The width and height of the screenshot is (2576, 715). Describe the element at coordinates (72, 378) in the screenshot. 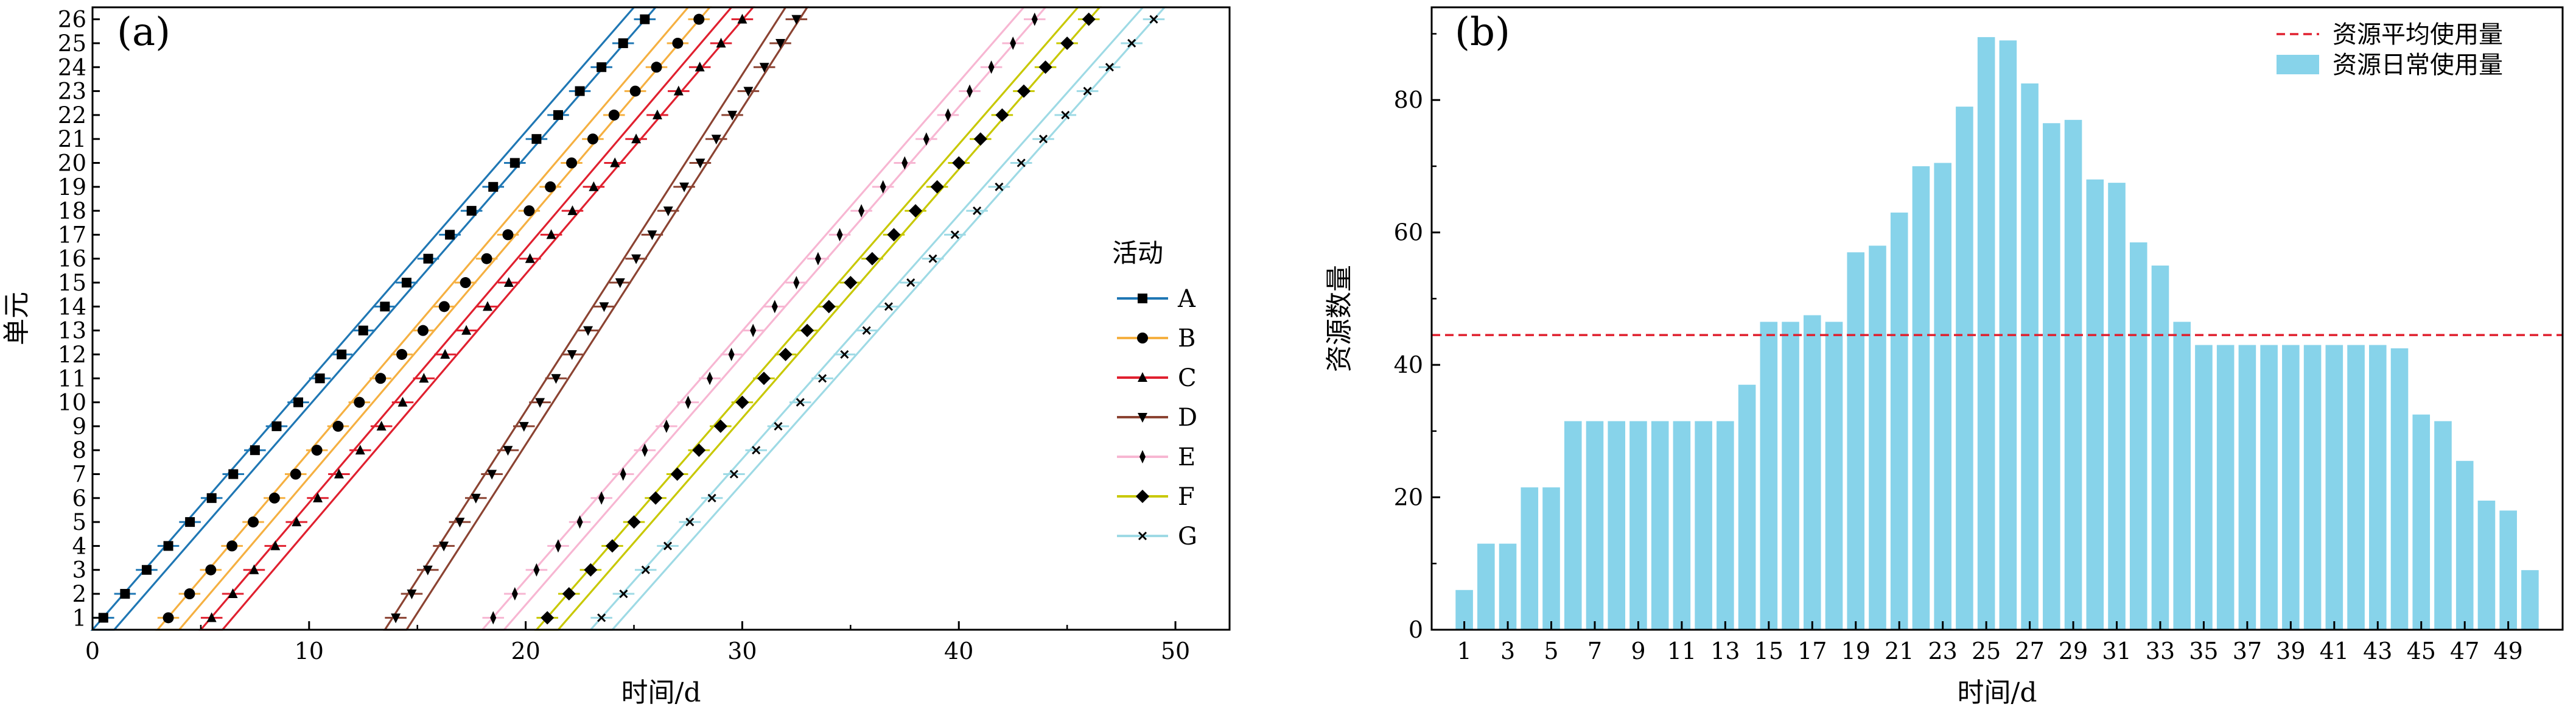

I see `y-tick-label-a: 11` at that location.